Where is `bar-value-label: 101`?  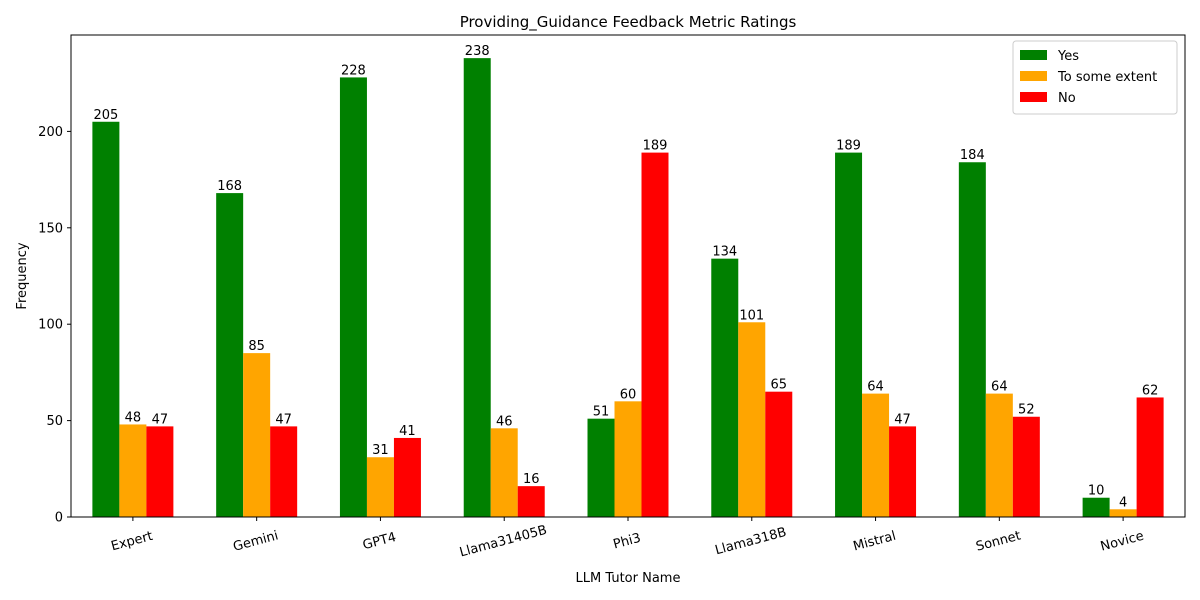
bar-value-label: 101 is located at coordinates (751, 315).